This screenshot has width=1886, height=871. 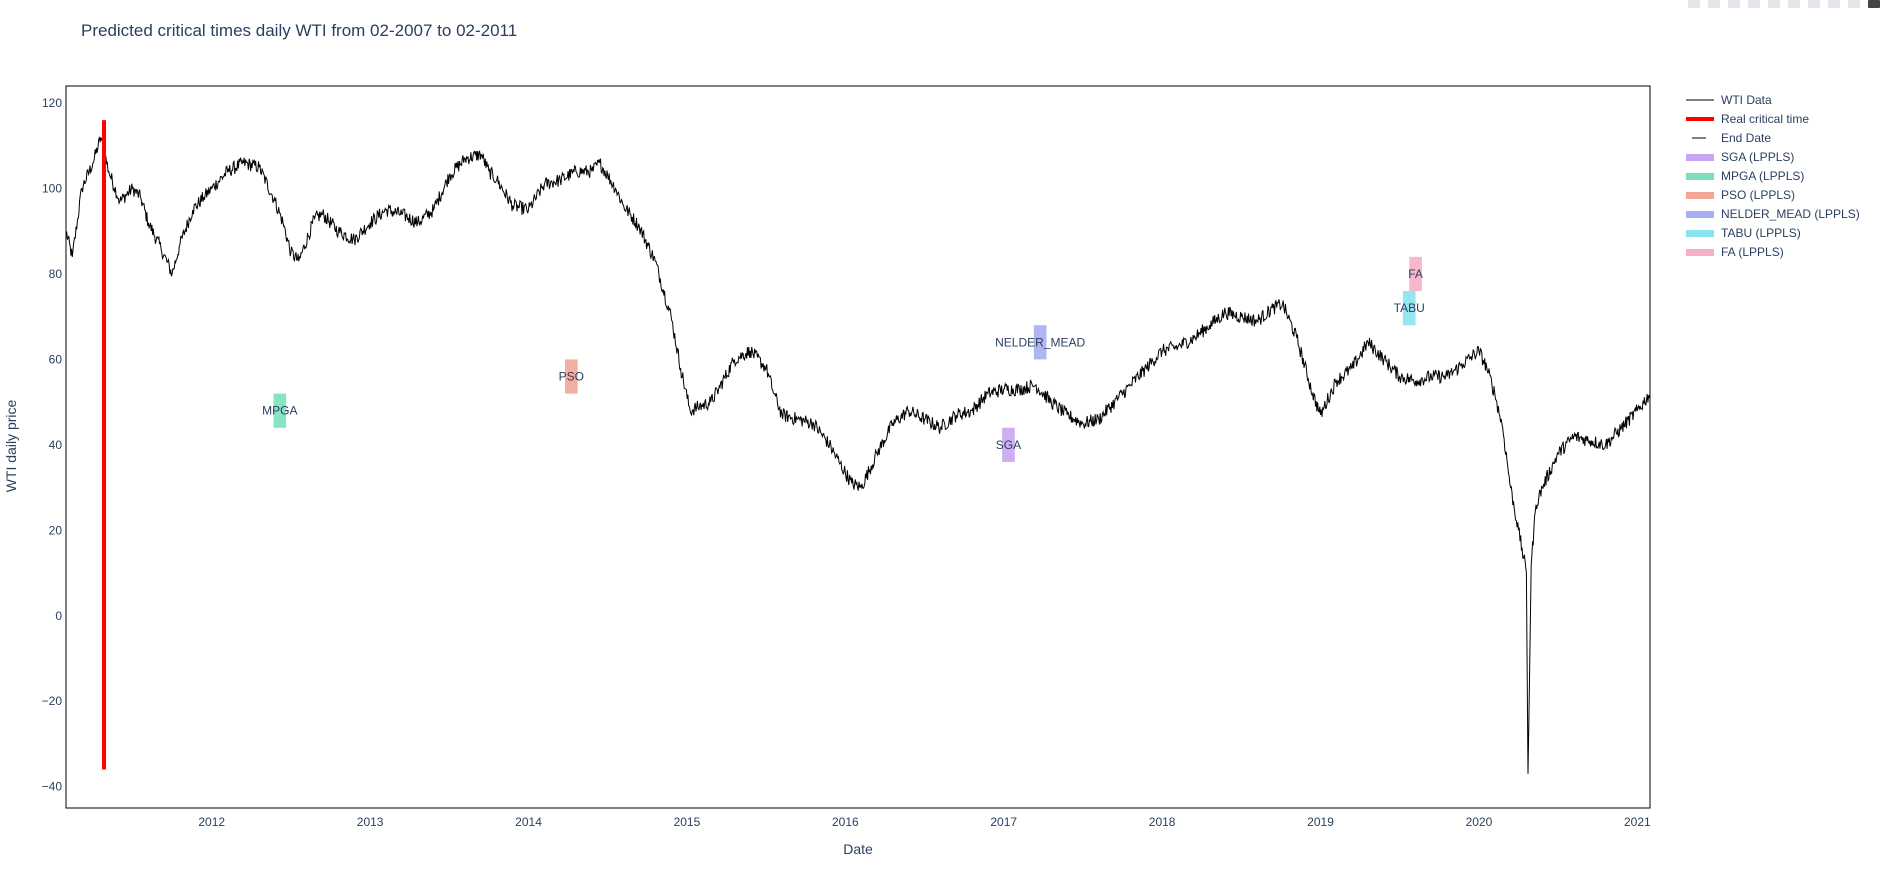 What do you see at coordinates (1854, 4) in the screenshot?
I see `reset-axes-icon` at bounding box center [1854, 4].